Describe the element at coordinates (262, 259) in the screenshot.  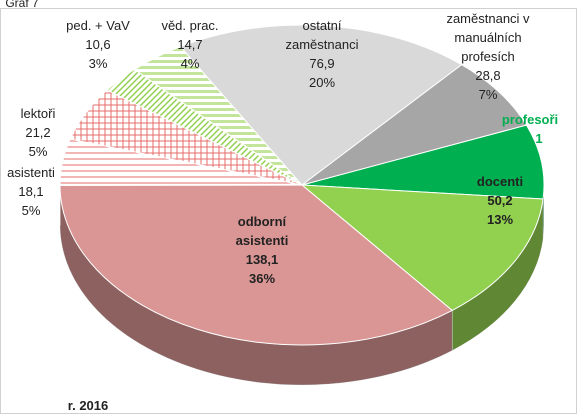
I see `value-label: 138,1` at that location.